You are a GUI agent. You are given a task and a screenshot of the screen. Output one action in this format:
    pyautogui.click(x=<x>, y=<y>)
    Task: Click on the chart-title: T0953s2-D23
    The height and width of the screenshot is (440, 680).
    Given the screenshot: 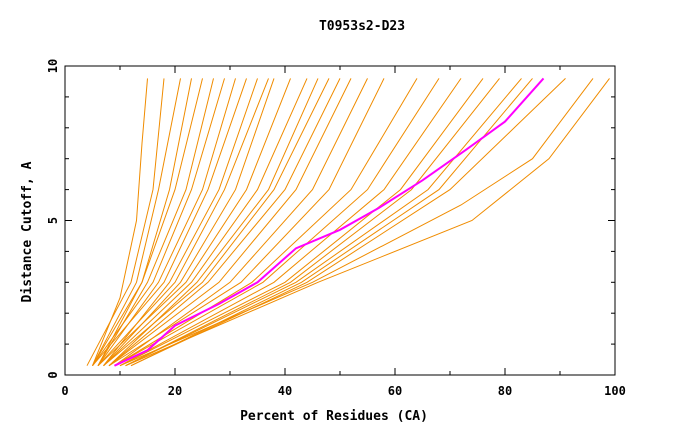 What is the action you would take?
    pyautogui.click(x=362, y=26)
    